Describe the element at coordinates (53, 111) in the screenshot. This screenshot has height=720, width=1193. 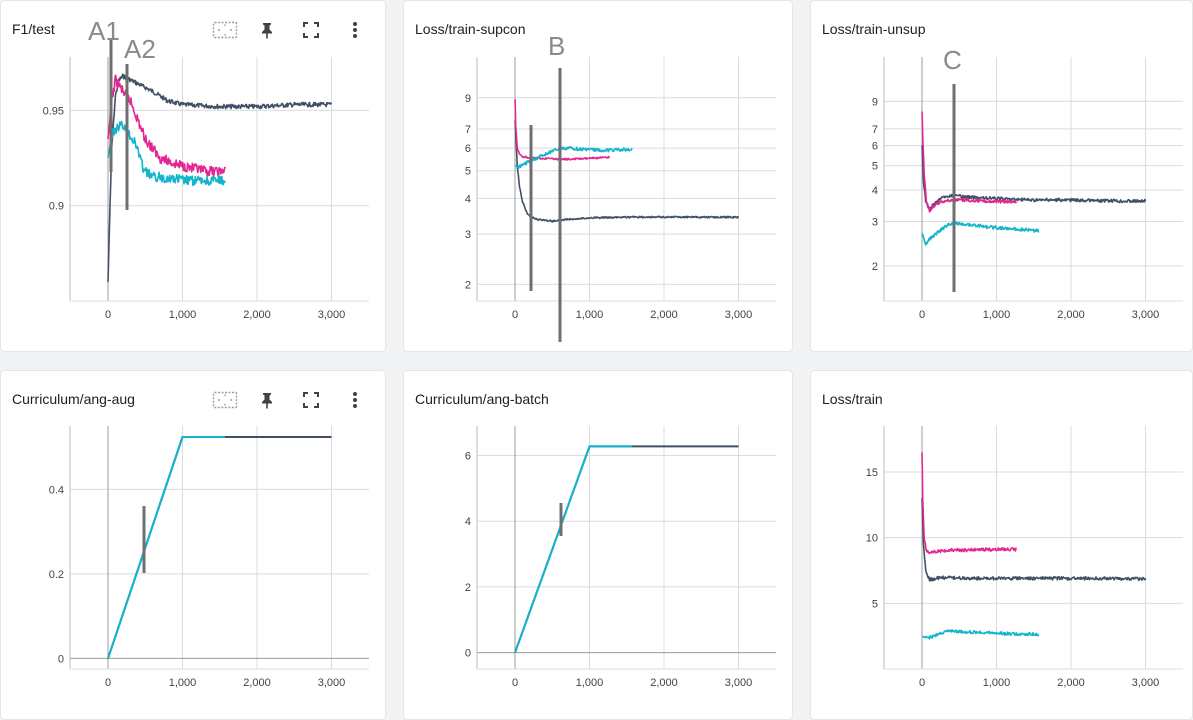
I see `y-tick-label: 0.95` at that location.